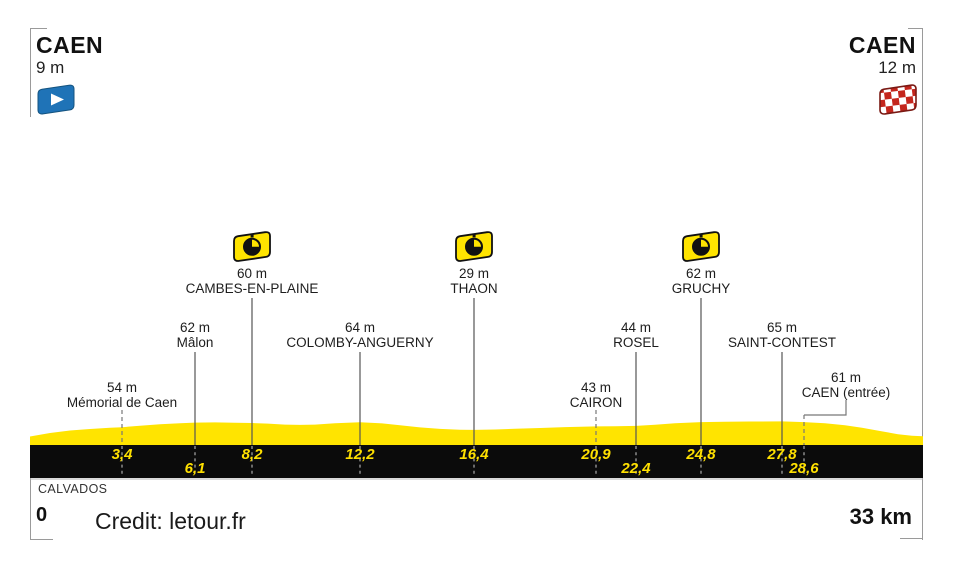 This screenshot has width=960, height=576. Describe the element at coordinates (252, 281) in the screenshot. I see `waypoint-cambes-en-plaine: 60 m CAMBES-EN-PLAINE` at that location.